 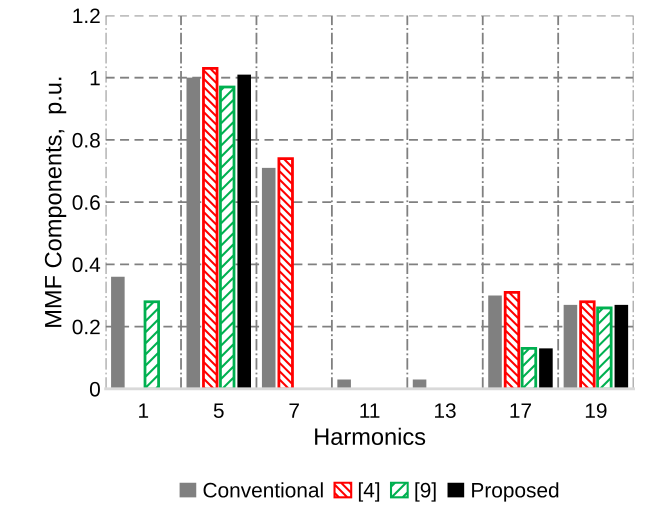 I want to click on y-tick-label: 0.8, so click(x=86, y=140).